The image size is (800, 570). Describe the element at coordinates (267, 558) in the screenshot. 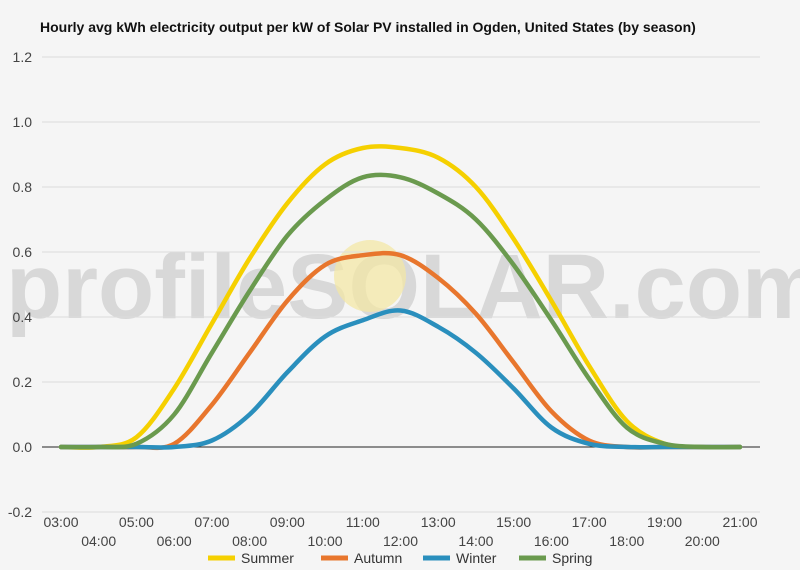

I see `legend-label: Summer` at that location.